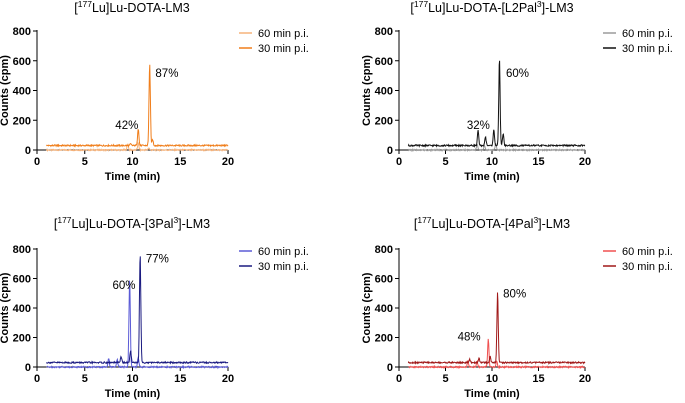 The image size is (685, 403). What do you see at coordinates (492, 223) in the screenshot?
I see `chart-title: [177Lu]Lu-DOTA-[4Pal3]-LM3` at bounding box center [492, 223].